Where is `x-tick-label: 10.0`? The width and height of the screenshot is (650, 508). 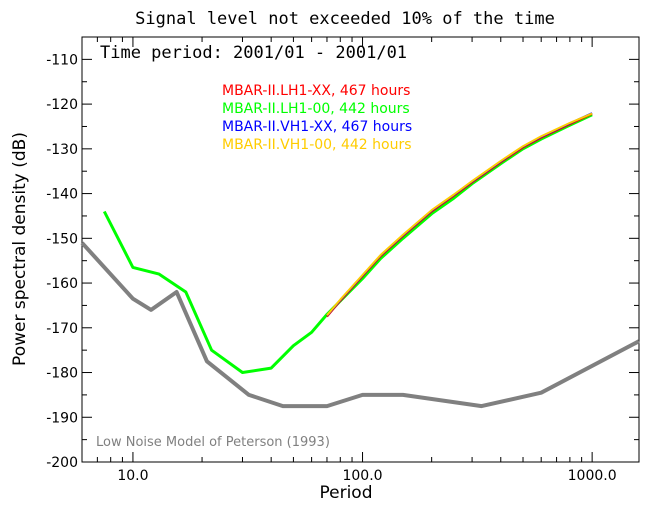
x-tick-label: 10.0 is located at coordinates (132, 476).